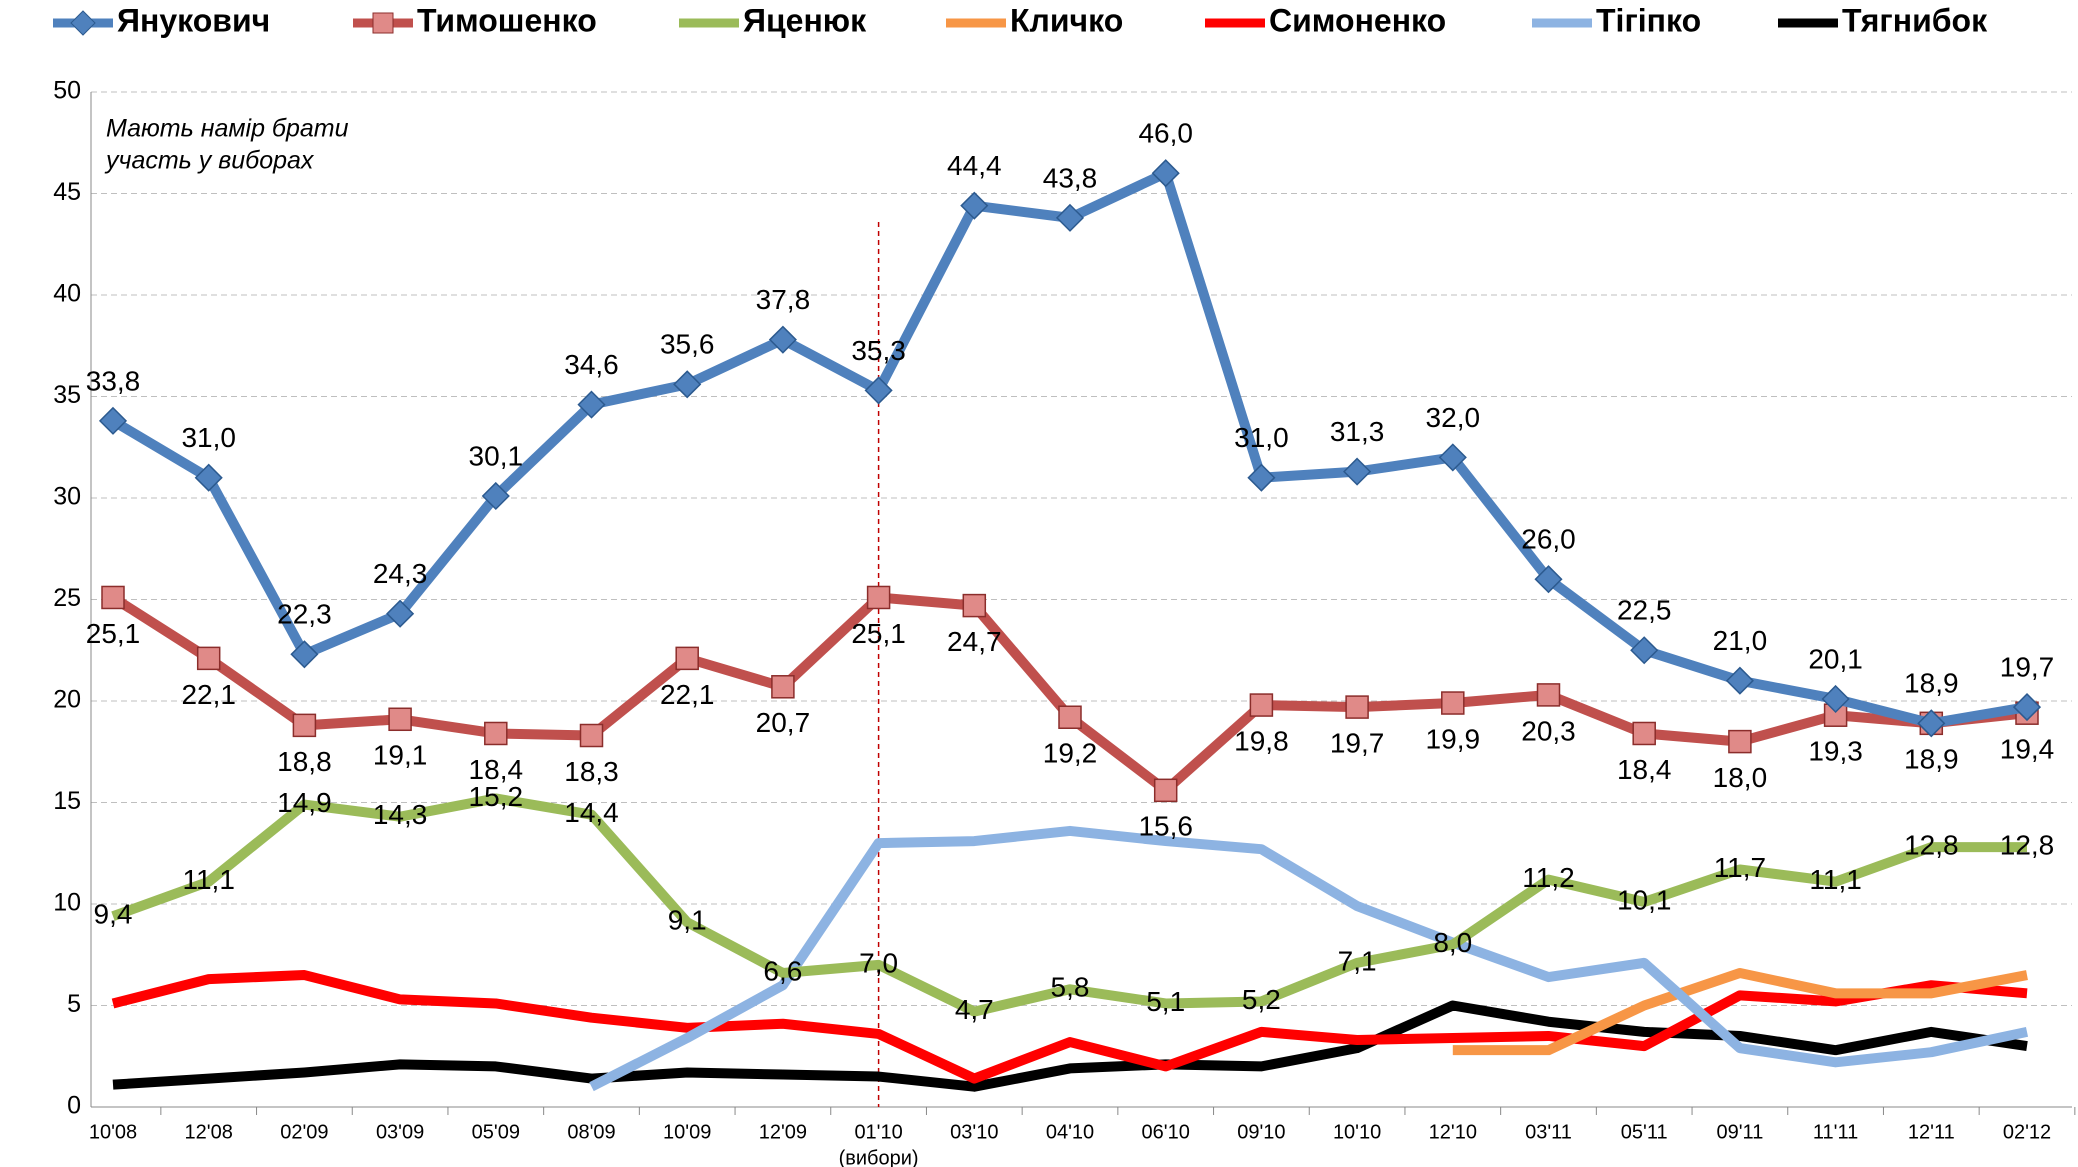 The image size is (2078, 1167). Describe the element at coordinates (1070, 987) in the screenshot. I see `data-label: 5,8` at that location.